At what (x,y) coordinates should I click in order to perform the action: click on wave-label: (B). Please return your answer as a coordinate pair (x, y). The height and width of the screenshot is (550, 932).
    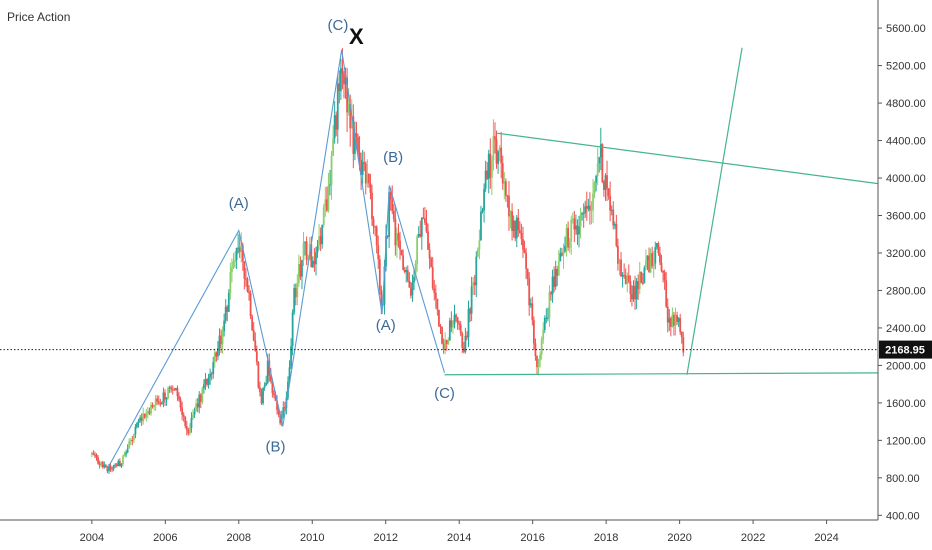
    Looking at the image, I should click on (393, 157).